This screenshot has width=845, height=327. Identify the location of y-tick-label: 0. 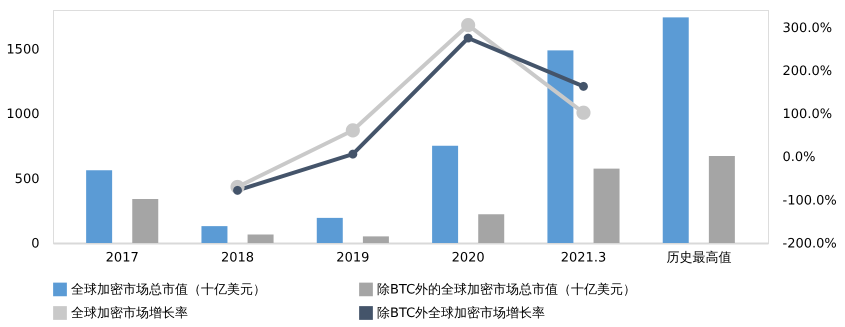
(35, 244).